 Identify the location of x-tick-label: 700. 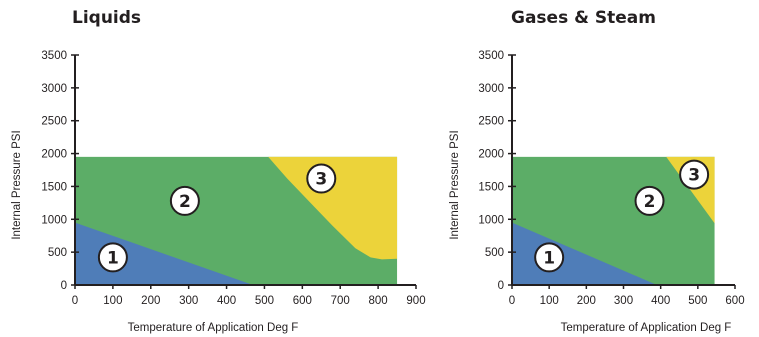
(340, 301).